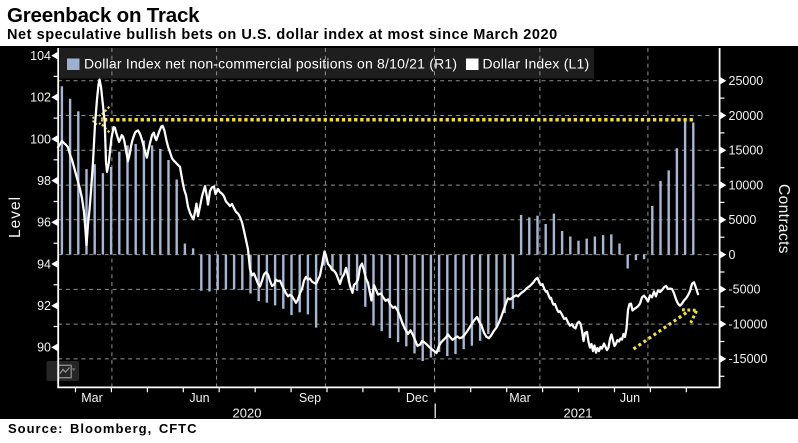  What do you see at coordinates (783, 219) in the screenshot?
I see `svg-text: Contracts` at bounding box center [783, 219].